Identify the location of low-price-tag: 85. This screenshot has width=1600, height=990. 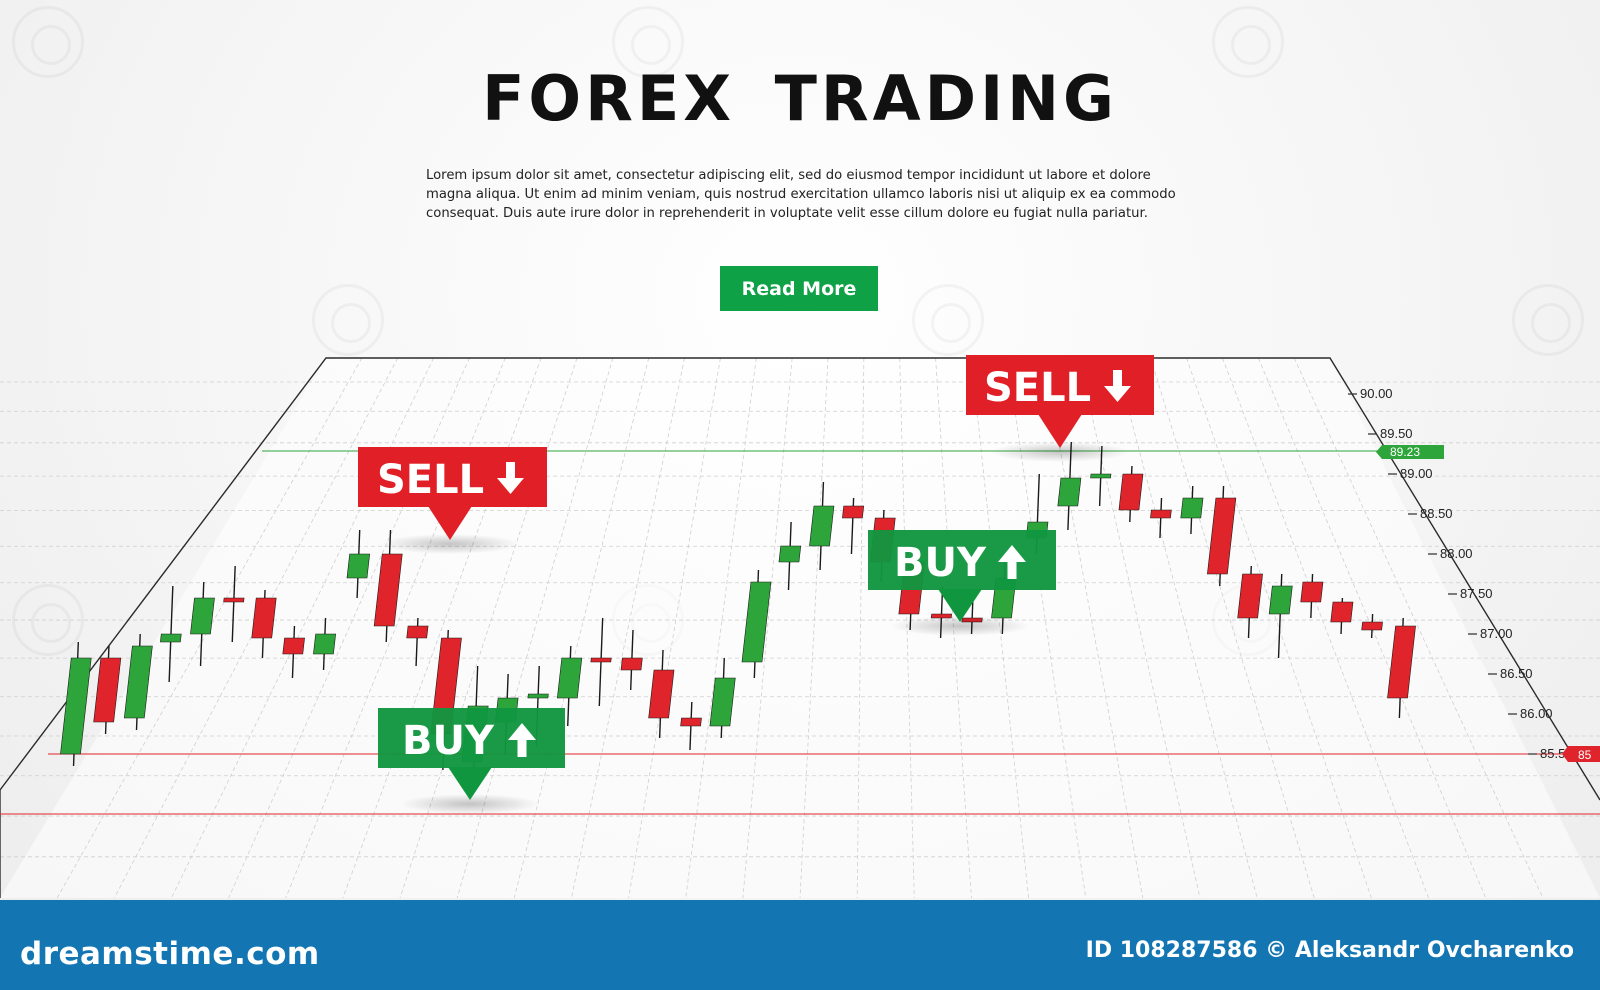
(1581, 754).